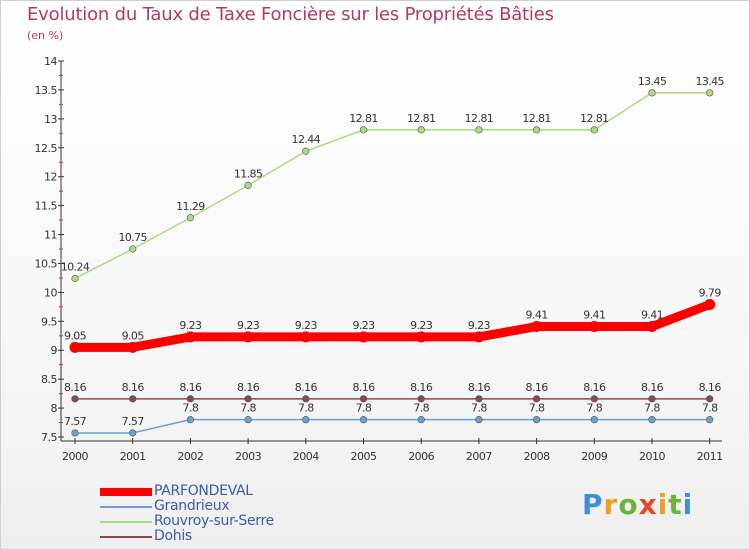 This screenshot has width=750, height=550. Describe the element at coordinates (230, 536) in the screenshot. I see `legend-item: Dohis` at that location.